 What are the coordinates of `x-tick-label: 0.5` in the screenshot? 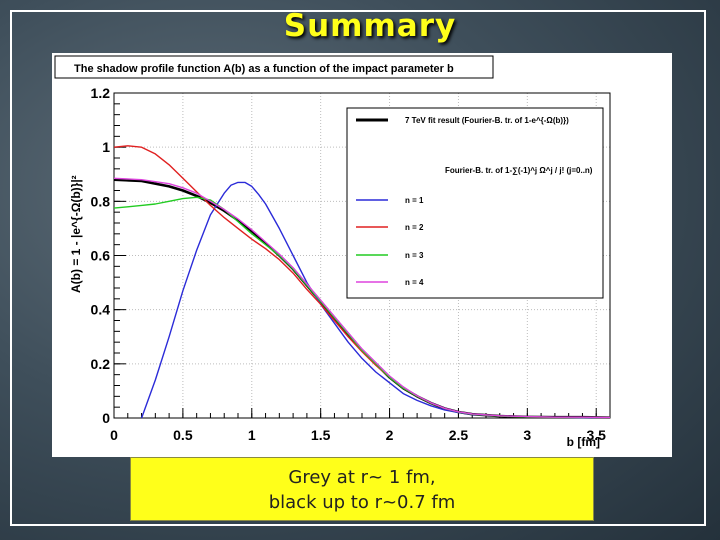 It's located at (183, 435).